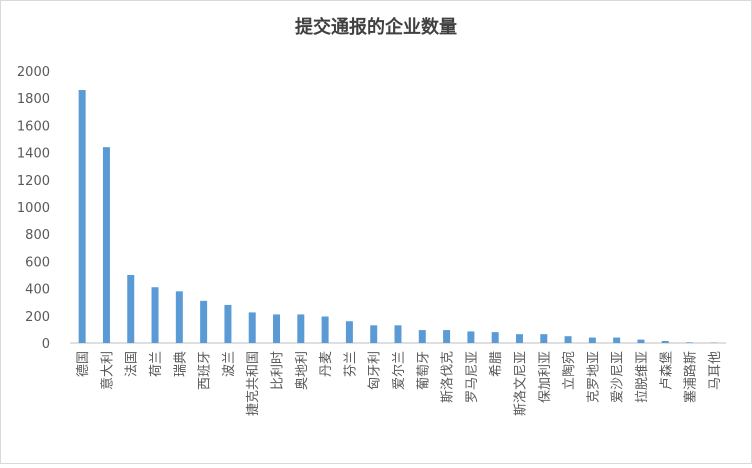 The height and width of the screenshot is (468, 752). What do you see at coordinates (37, 235) in the screenshot?
I see `y-tick-label: 800` at bounding box center [37, 235].